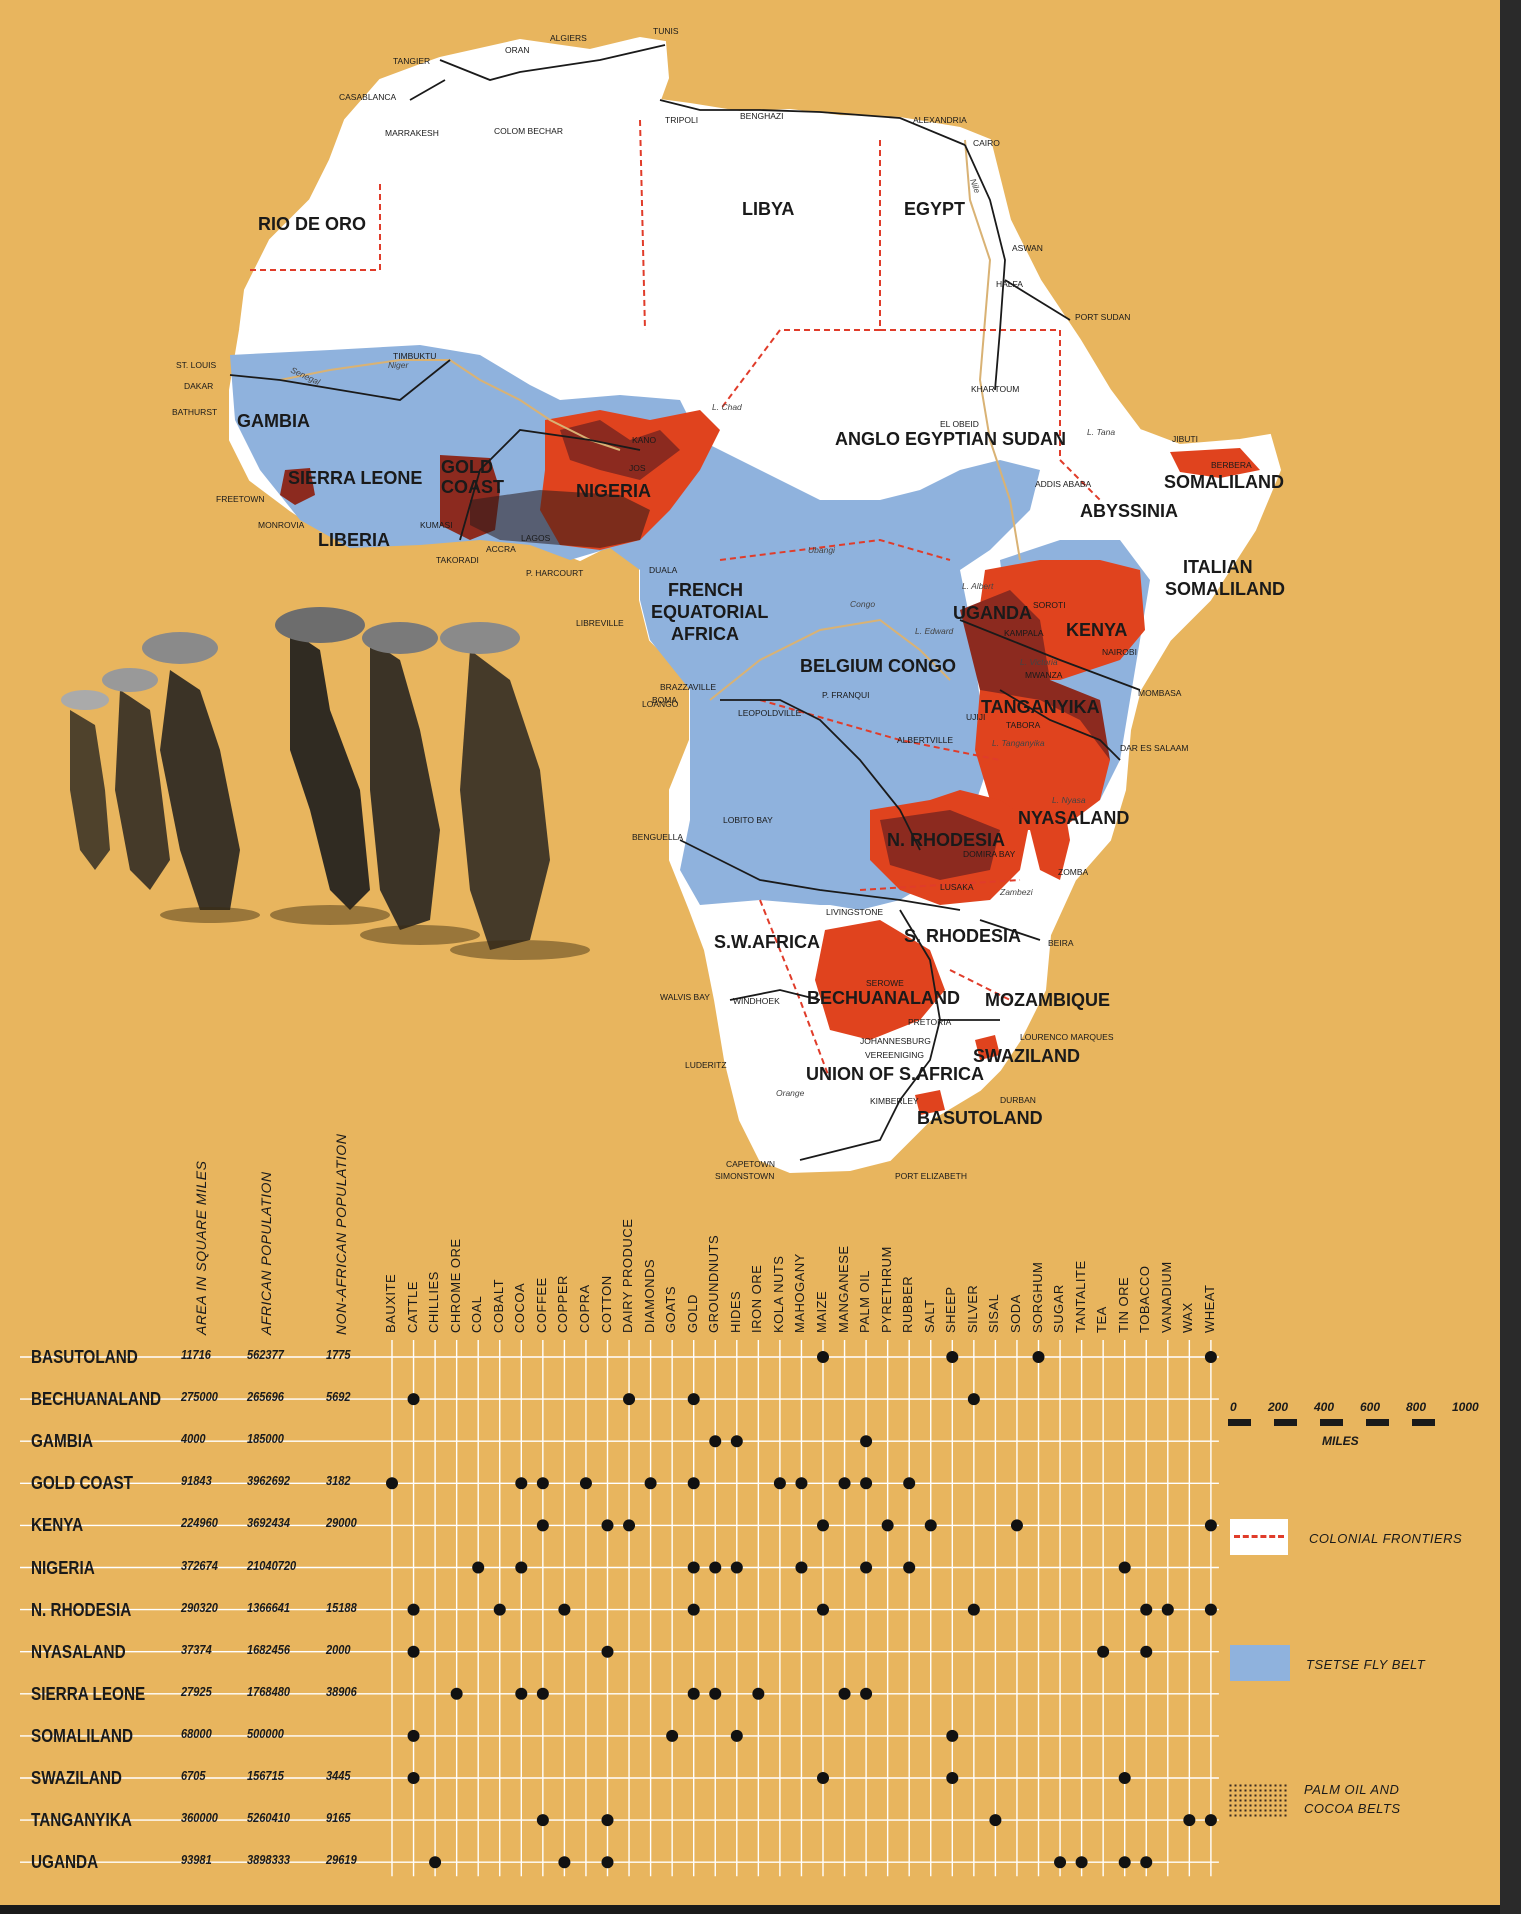  Describe the element at coordinates (457, 560) in the screenshot. I see `city-label: TAKORADI` at that location.